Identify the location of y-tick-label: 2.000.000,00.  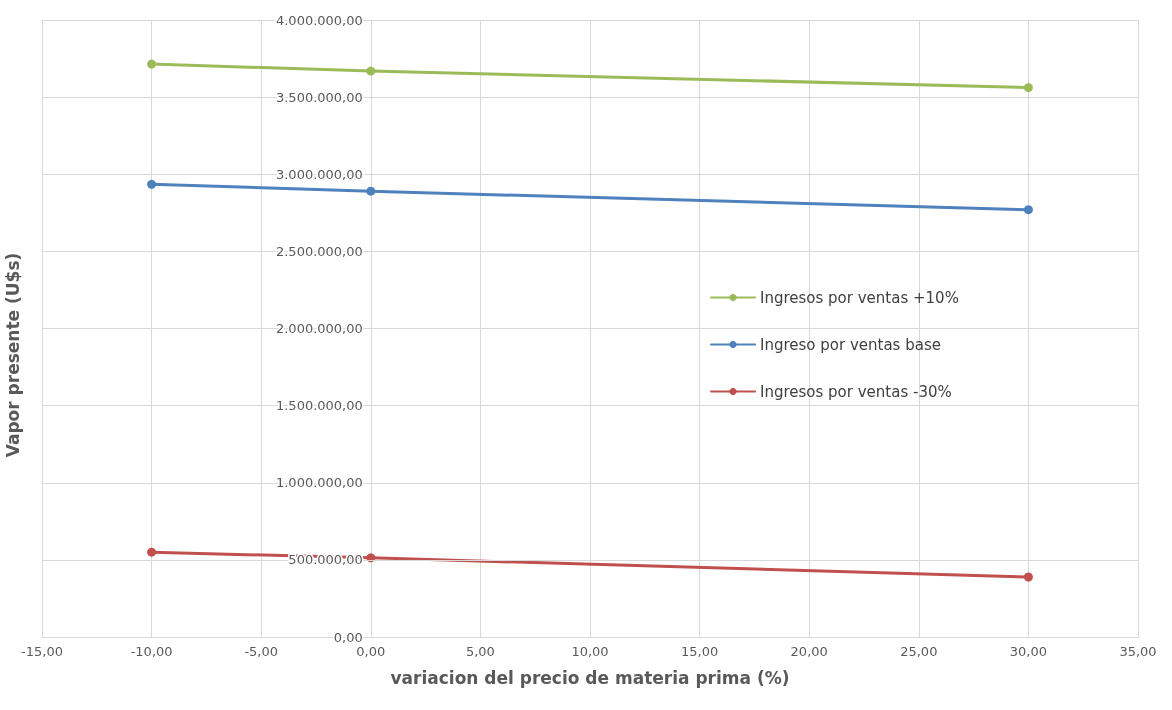
(319, 328).